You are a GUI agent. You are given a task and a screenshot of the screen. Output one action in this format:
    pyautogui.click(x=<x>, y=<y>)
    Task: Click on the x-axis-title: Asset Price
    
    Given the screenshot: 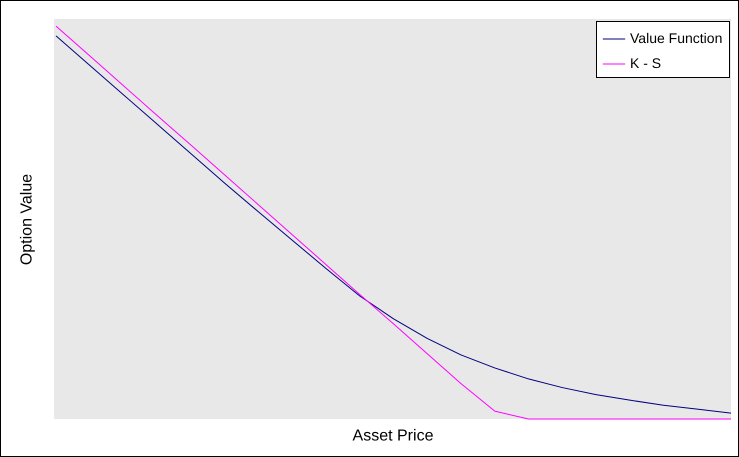 What is the action you would take?
    pyautogui.click(x=393, y=436)
    